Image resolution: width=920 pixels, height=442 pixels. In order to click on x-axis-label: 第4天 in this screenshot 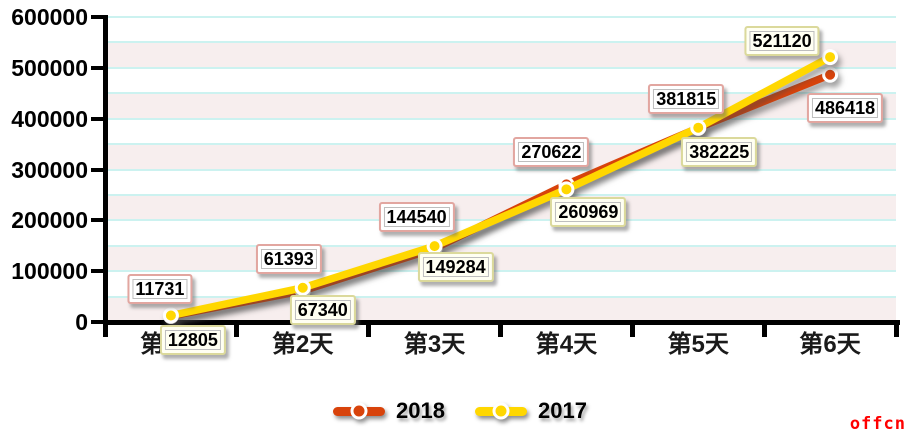, I will do `click(566, 344)`.